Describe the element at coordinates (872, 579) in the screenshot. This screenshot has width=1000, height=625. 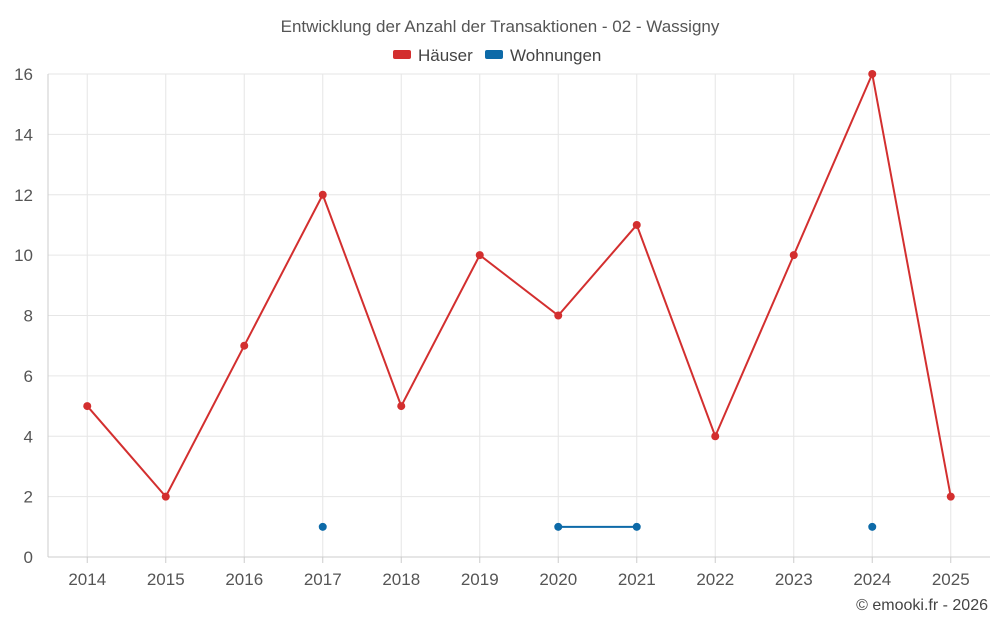
I see `x-tick-label: 2024` at that location.